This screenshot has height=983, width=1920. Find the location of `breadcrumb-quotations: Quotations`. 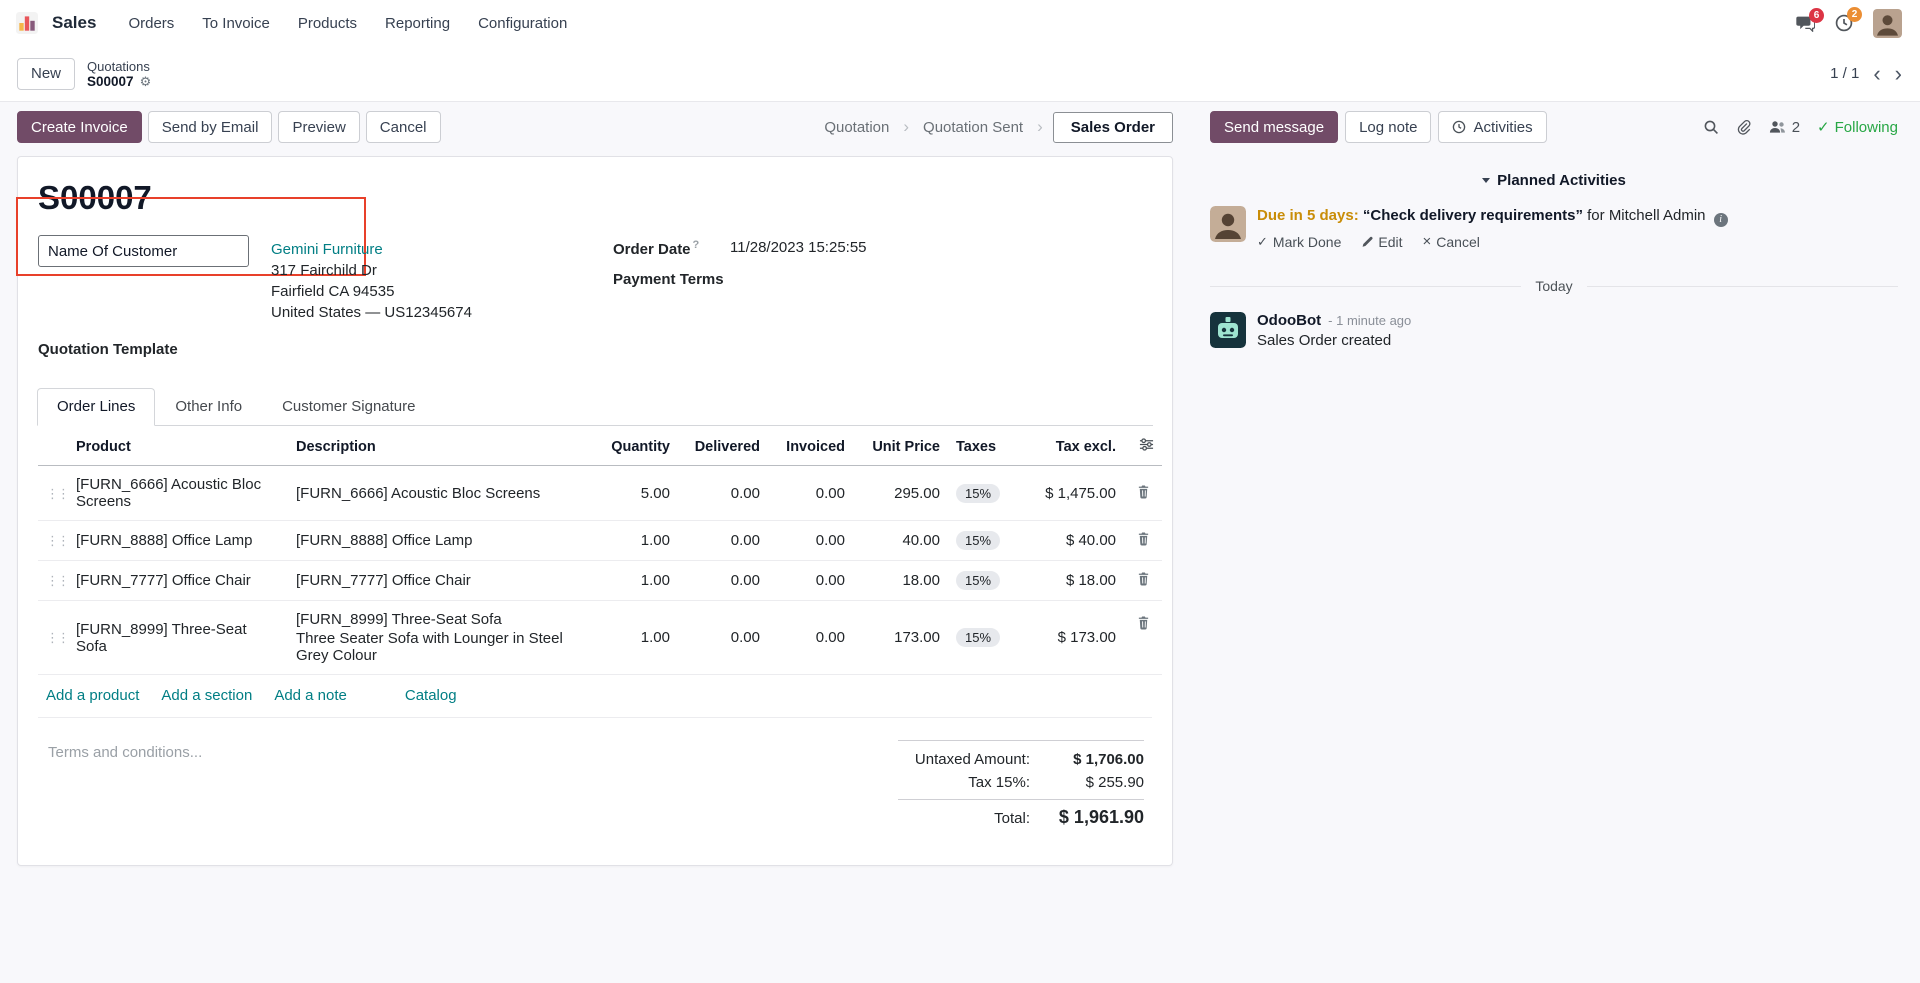

breadcrumb-quotations: Quotations is located at coordinates (118, 66).